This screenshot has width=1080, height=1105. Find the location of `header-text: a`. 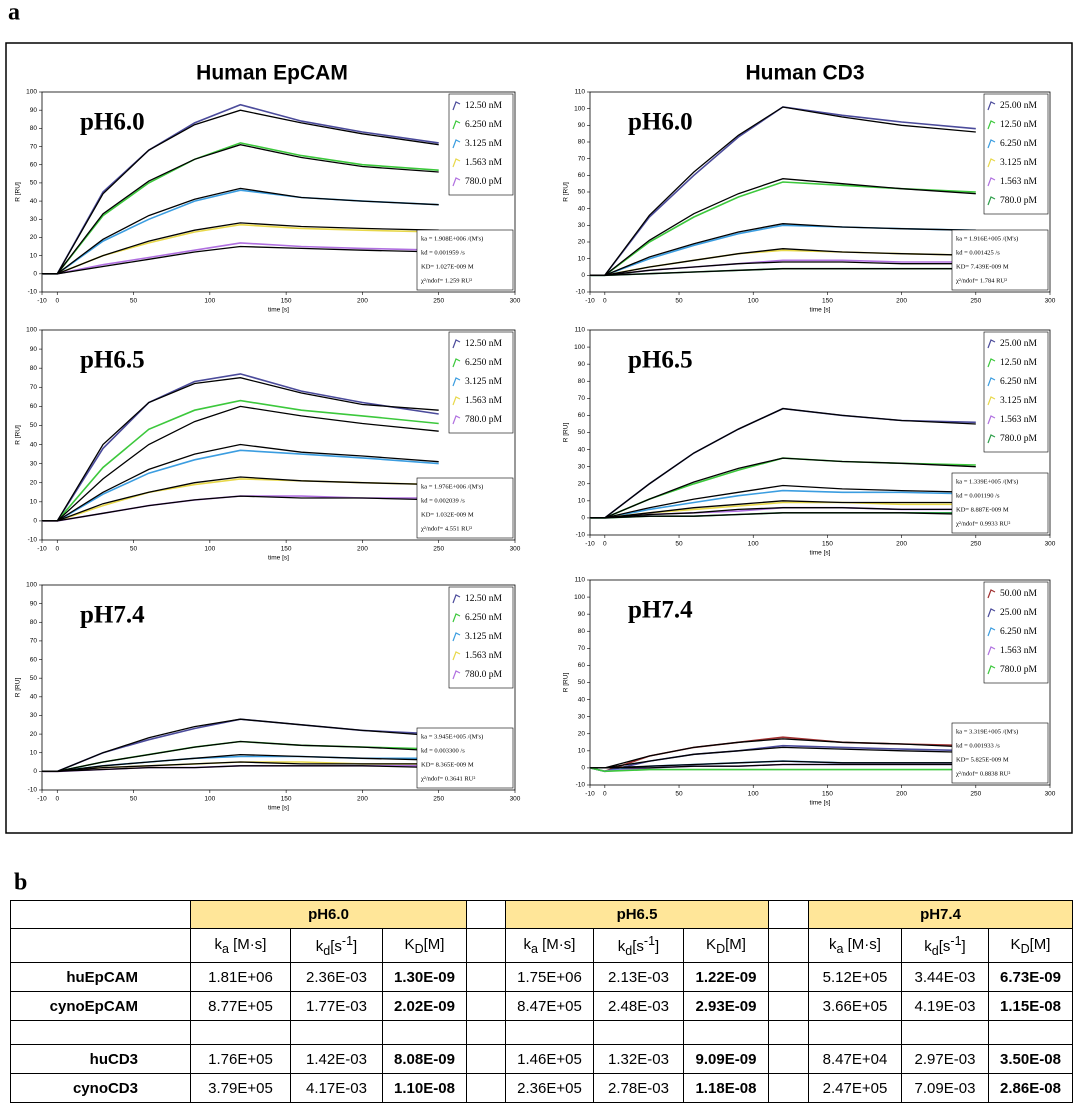

header-text: a is located at coordinates (225, 948).